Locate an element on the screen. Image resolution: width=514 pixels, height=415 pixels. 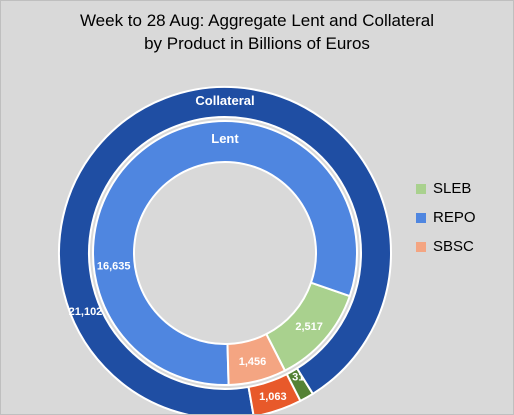
lent-data-label-repo: 16,635 is located at coordinates (114, 266).